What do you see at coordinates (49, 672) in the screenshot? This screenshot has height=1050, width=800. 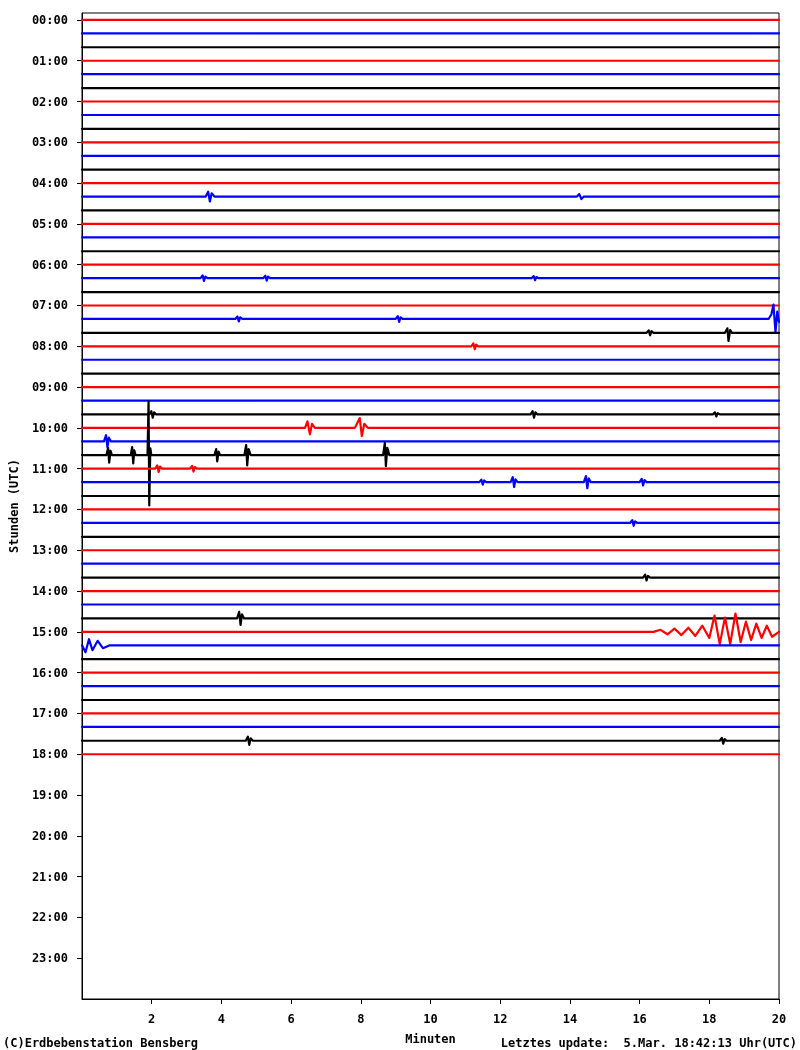 I see `y-tick-label: 16:00` at bounding box center [49, 672].